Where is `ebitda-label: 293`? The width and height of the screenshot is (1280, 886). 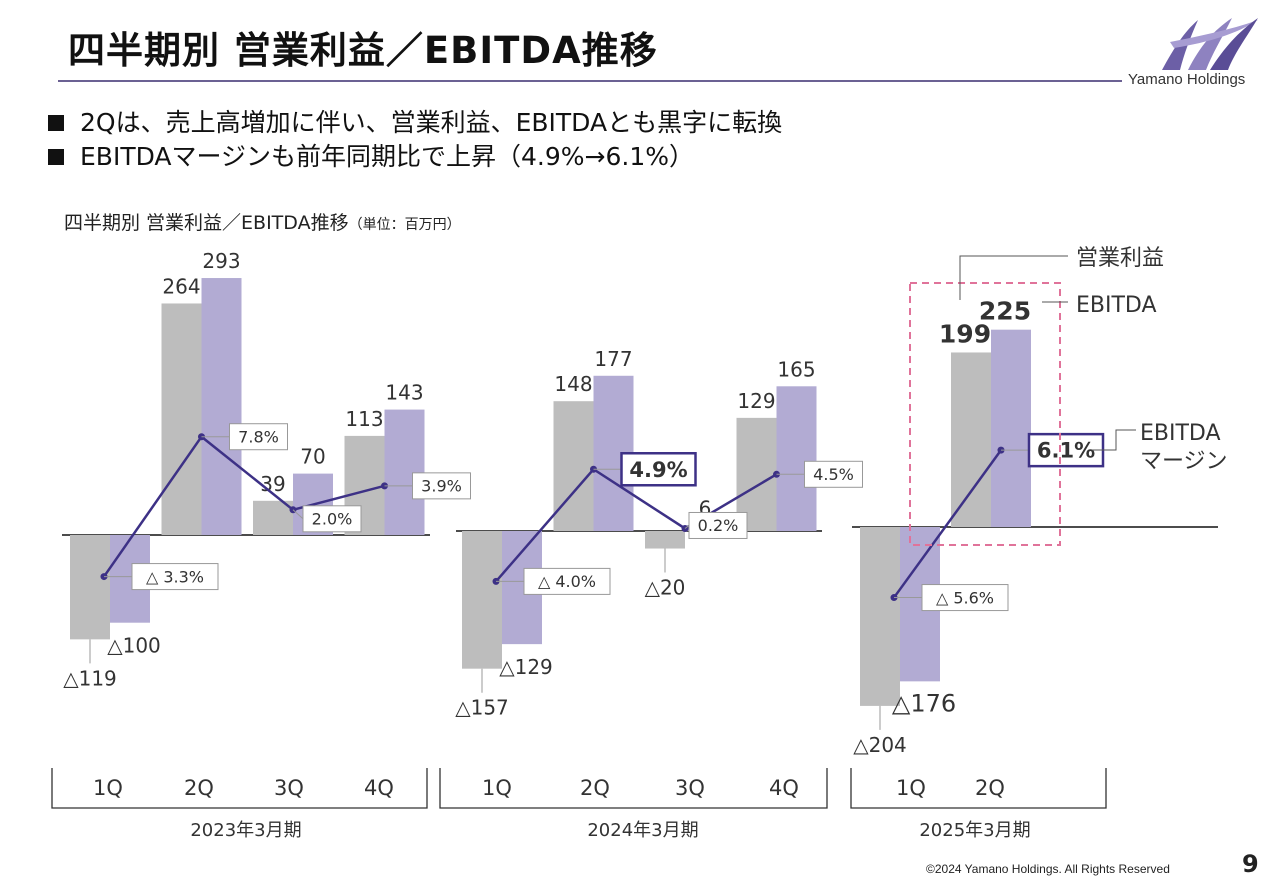
ebitda-label: 293 is located at coordinates (221, 261).